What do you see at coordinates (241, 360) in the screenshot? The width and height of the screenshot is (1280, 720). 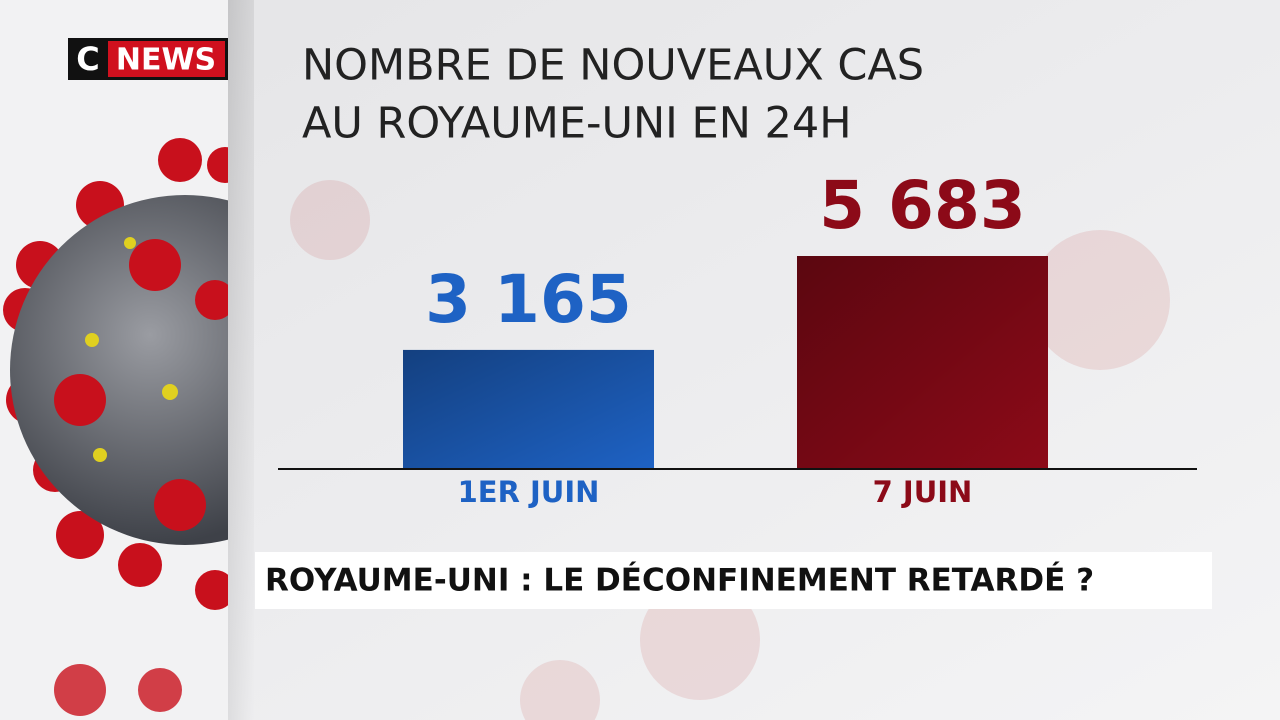 I see `panel-edge` at bounding box center [241, 360].